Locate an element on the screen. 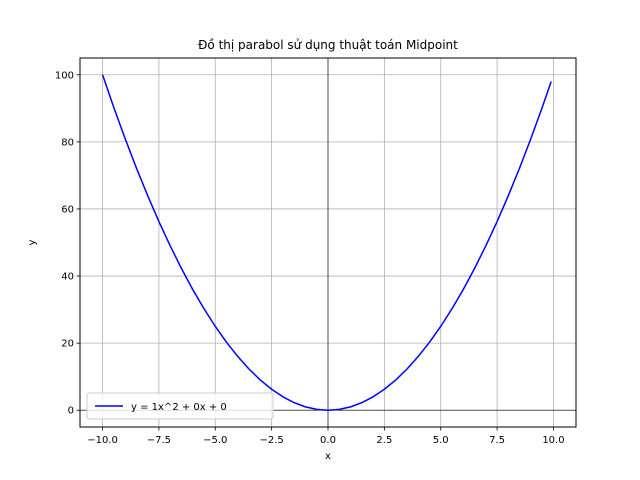 Image resolution: width=640 pixels, height=480 pixels. x-axis-label: x is located at coordinates (328, 456).